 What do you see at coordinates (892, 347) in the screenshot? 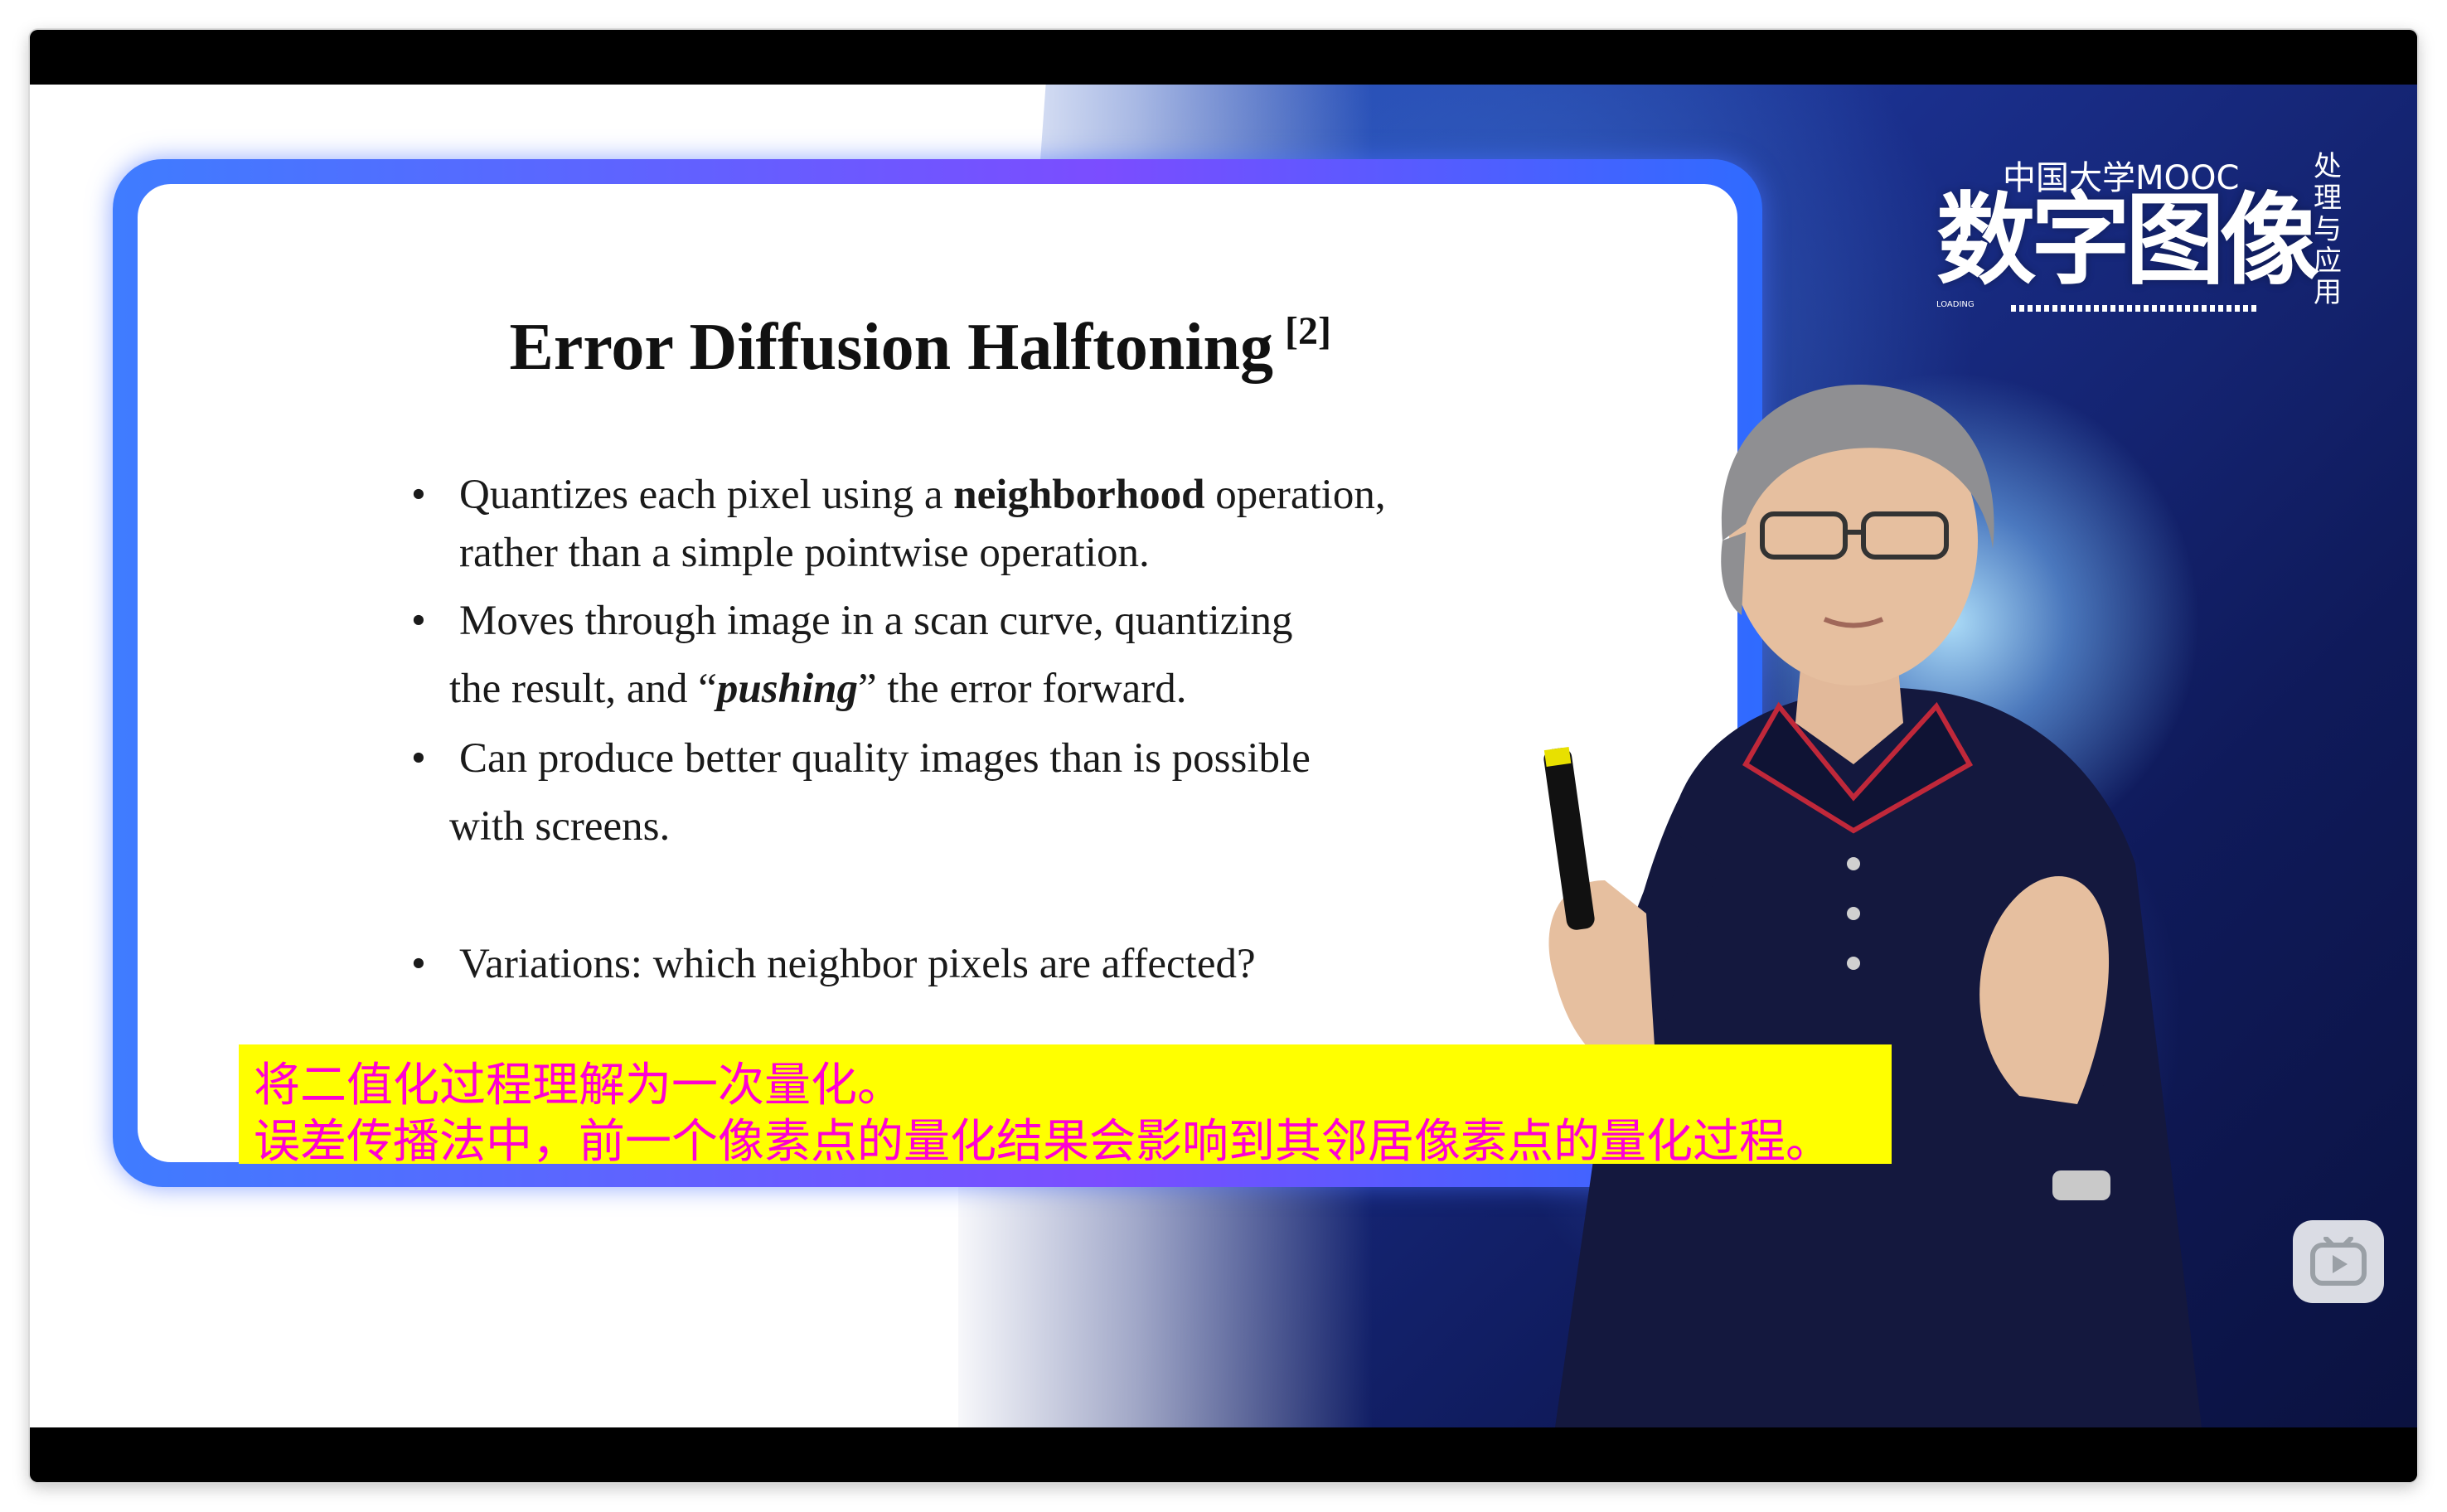
I see `slide-title-text: Error Diffusion Halftoning` at bounding box center [892, 347].